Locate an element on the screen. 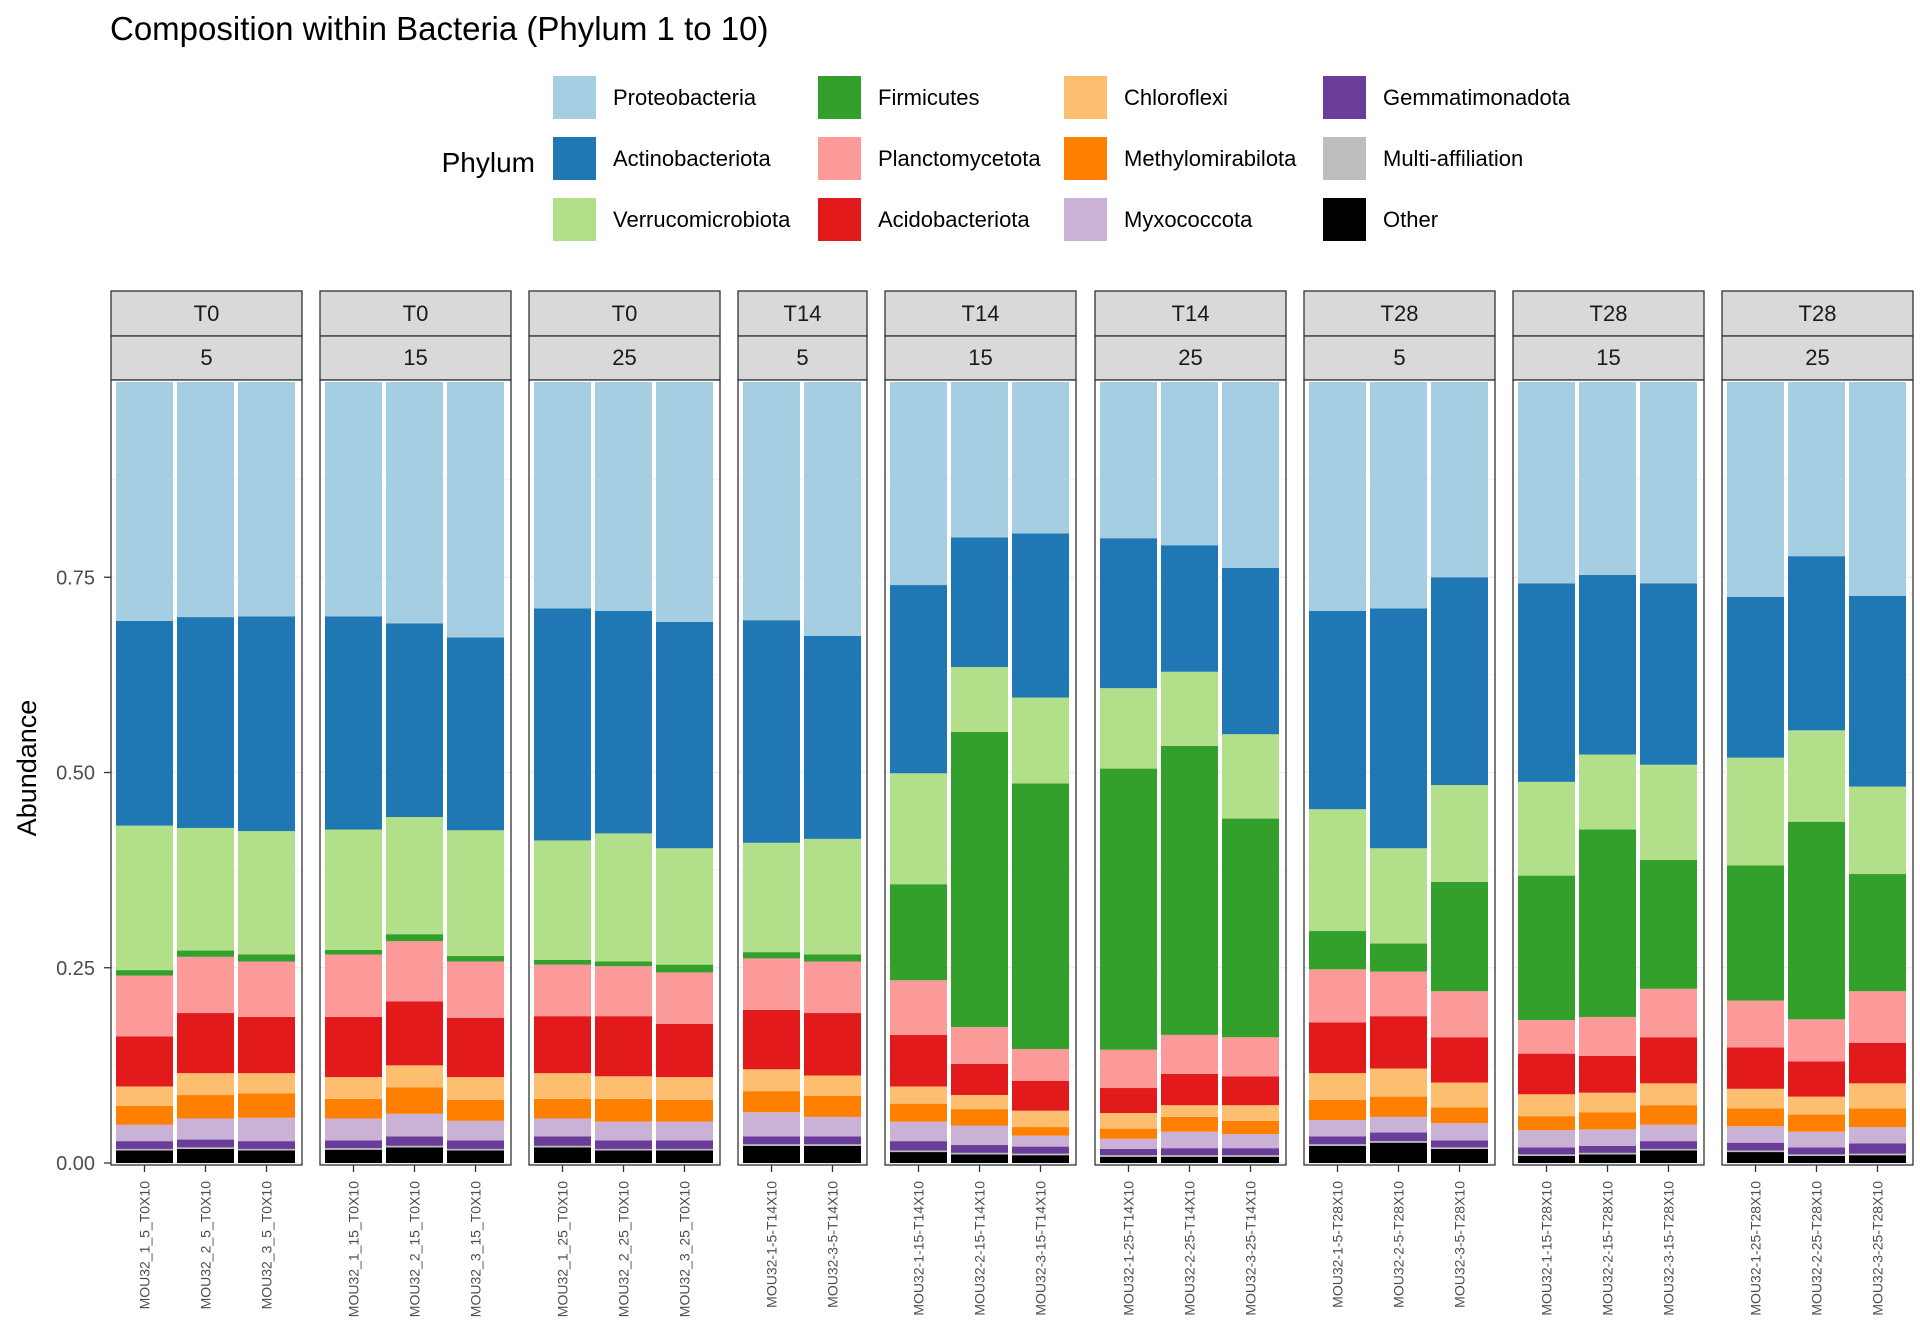 The image size is (1920, 1344). y-tick-label: 0.75 is located at coordinates (75, 578).